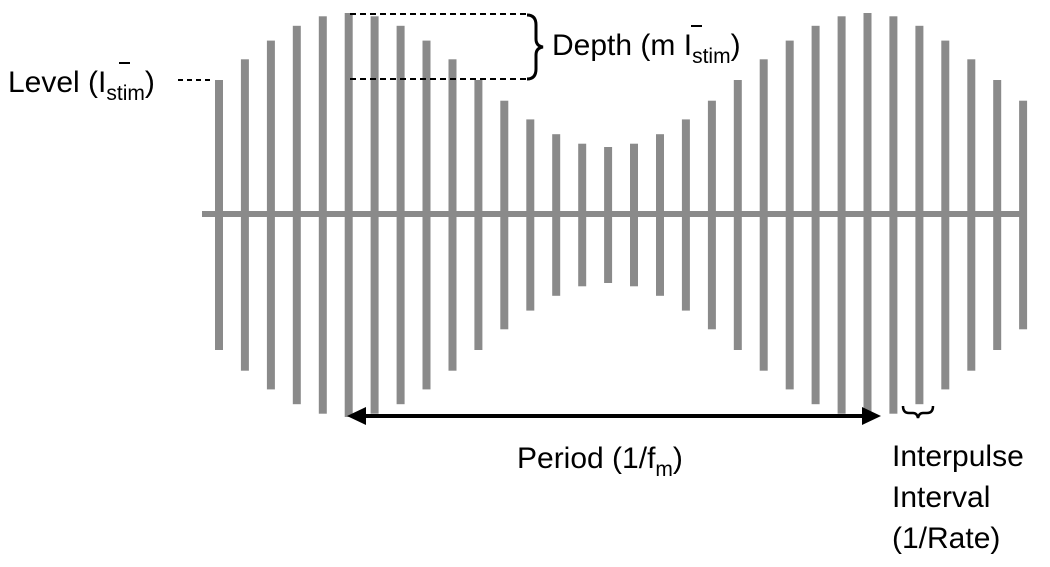 Image resolution: width=1050 pixels, height=567 pixels. I want to click on interpulse-annotation: Interpulse Interval (1/Rate), so click(962, 480).